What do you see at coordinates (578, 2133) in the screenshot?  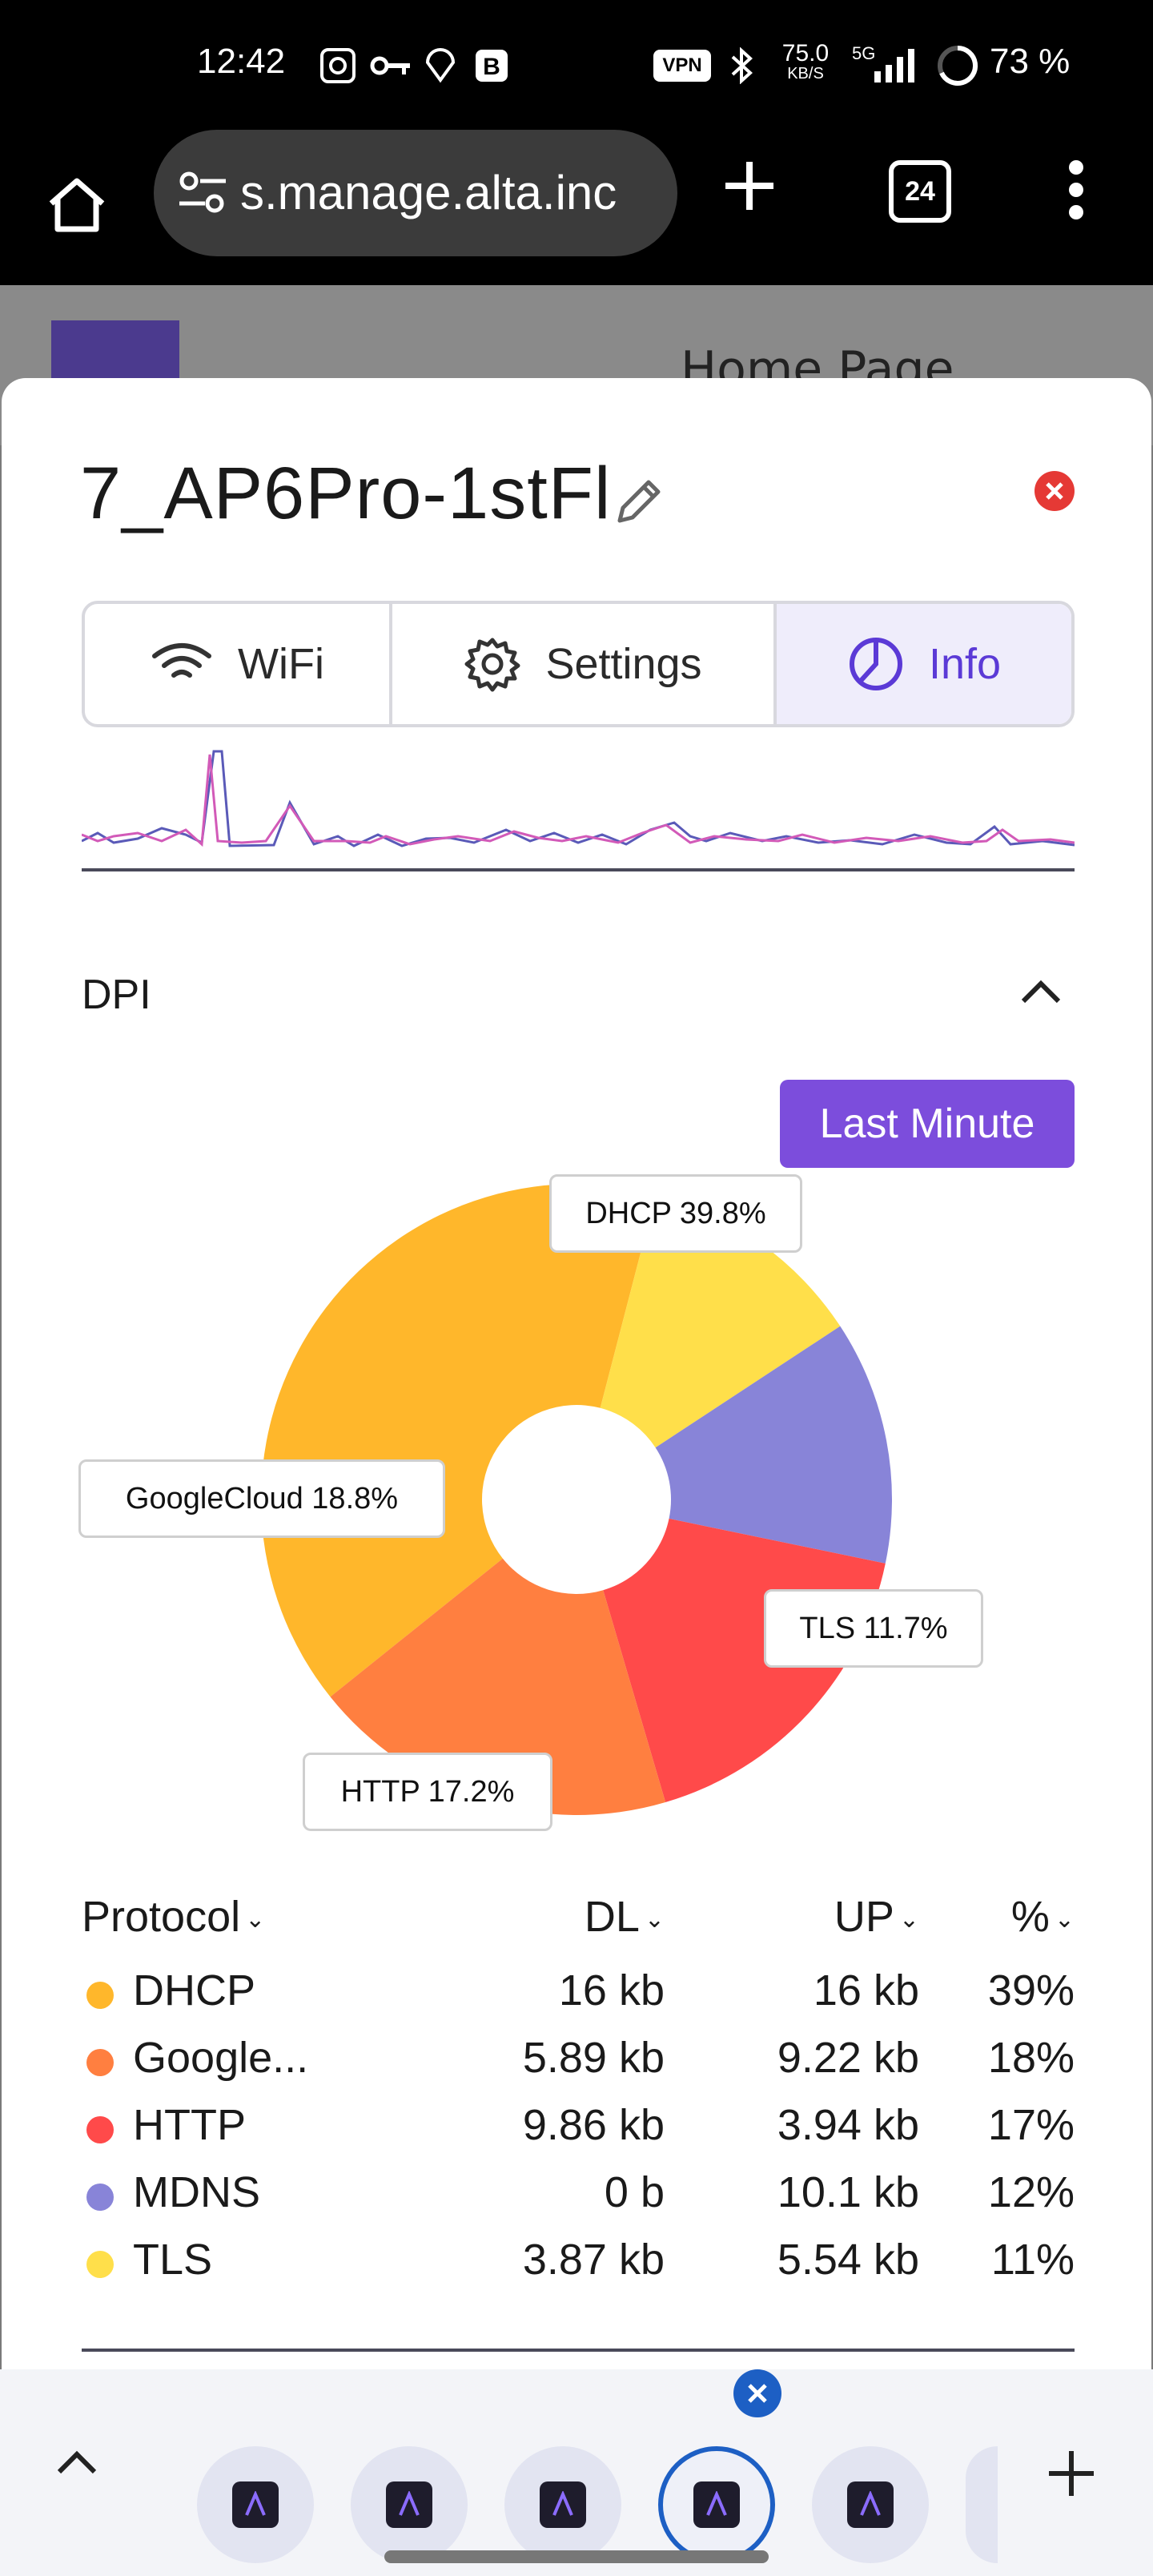 I see `table-row: HTTP 9.86 kb 3.94 kb 17%` at bounding box center [578, 2133].